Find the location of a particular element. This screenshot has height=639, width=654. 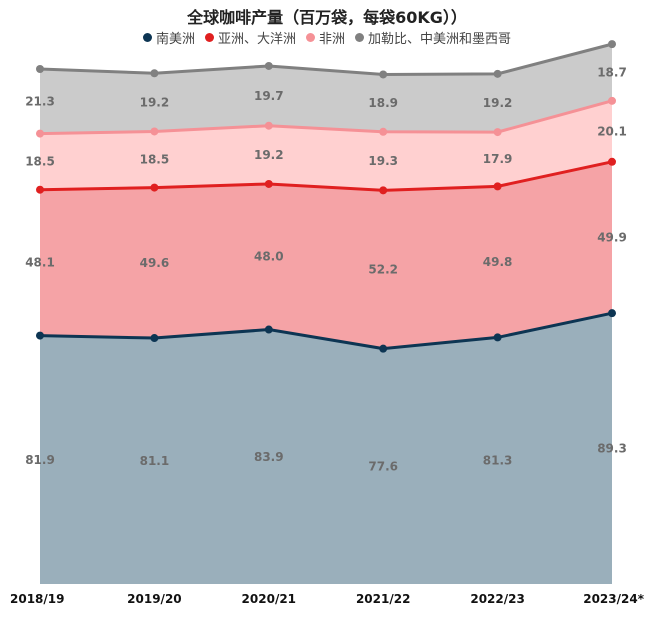

x-tick-label-3: 2021/22 is located at coordinates (383, 599).